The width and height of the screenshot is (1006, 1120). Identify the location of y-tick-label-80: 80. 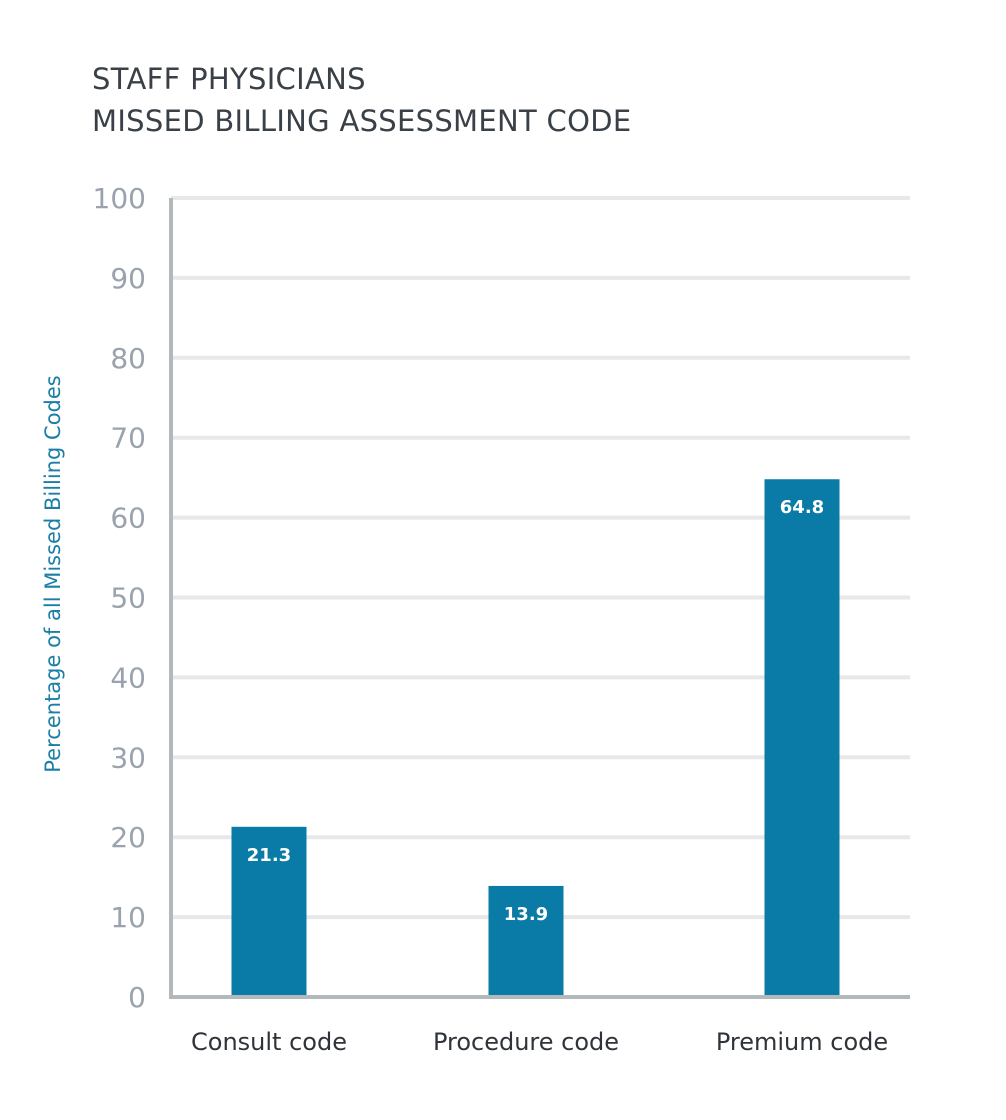
(128, 358).